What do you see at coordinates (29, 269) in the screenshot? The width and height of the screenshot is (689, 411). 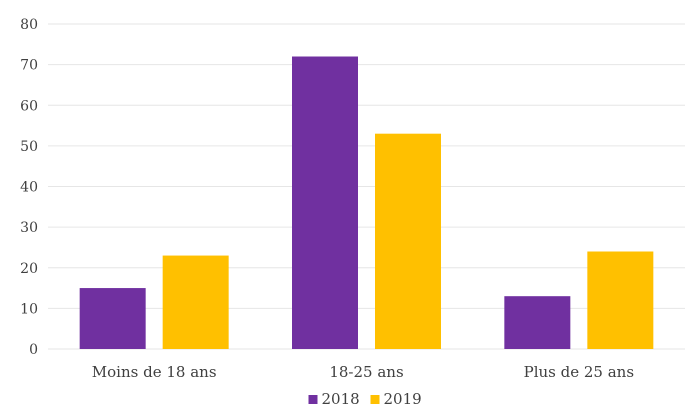 I see `y-tick-label: 20` at bounding box center [29, 269].